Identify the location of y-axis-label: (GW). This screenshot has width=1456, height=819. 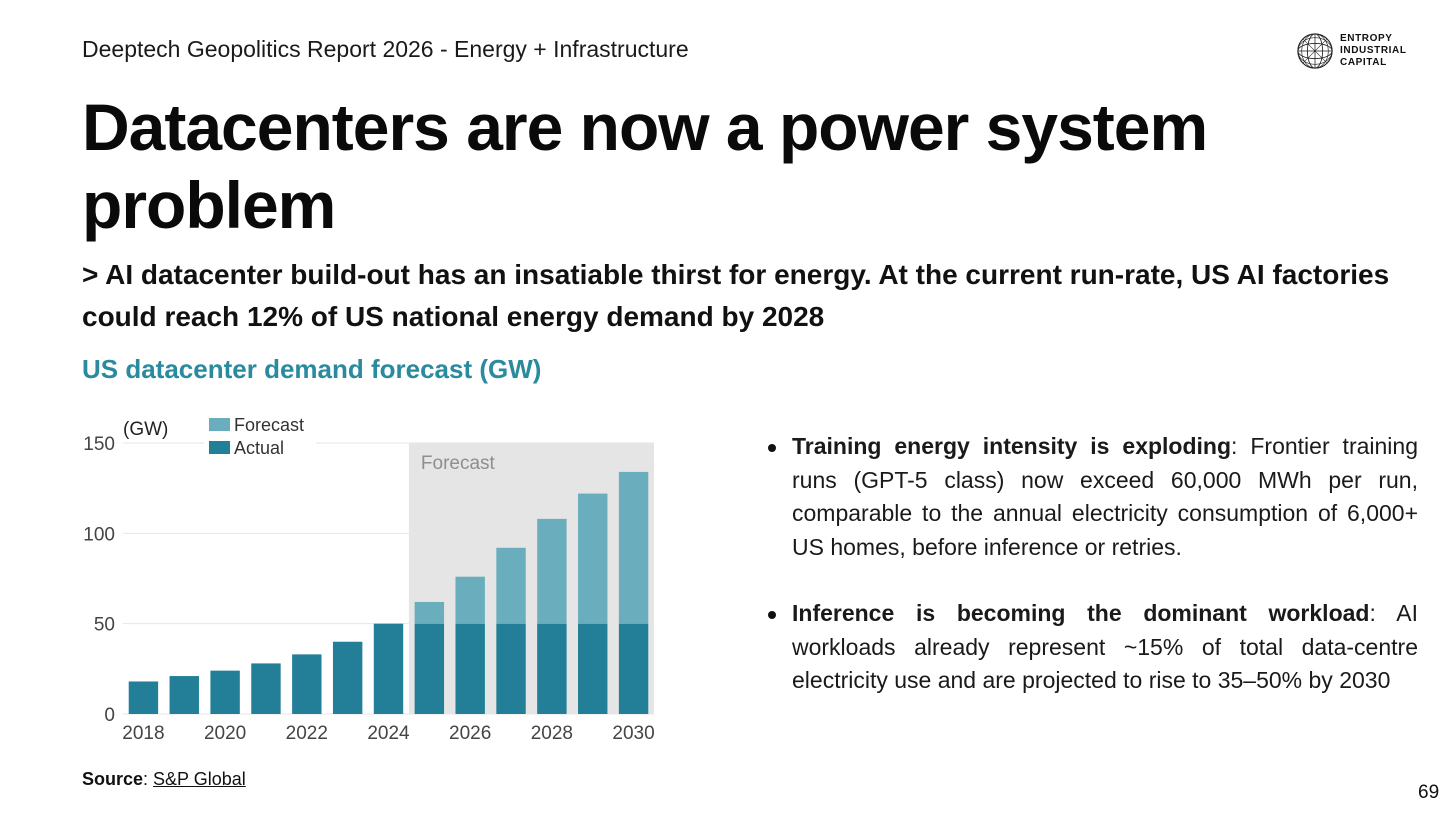
(145, 429).